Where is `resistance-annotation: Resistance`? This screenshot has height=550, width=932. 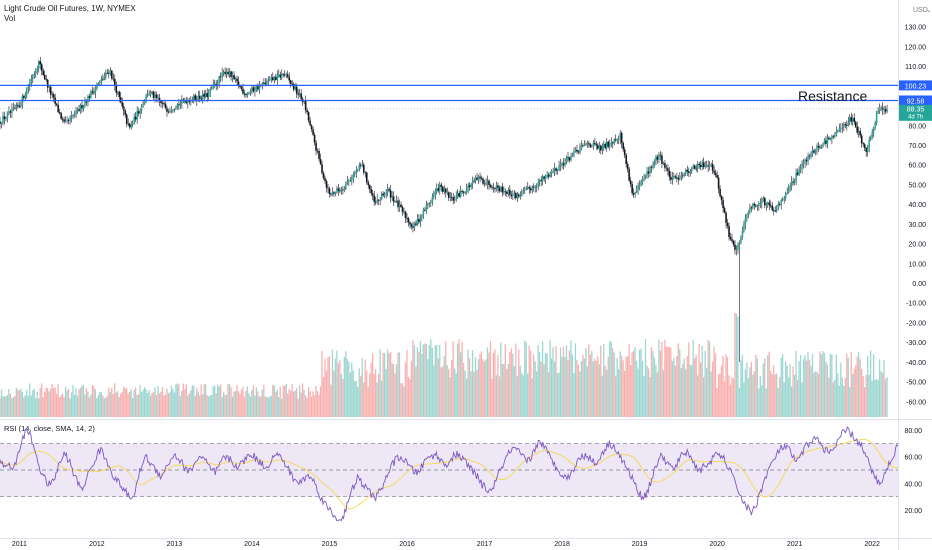
resistance-annotation: Resistance is located at coordinates (832, 96).